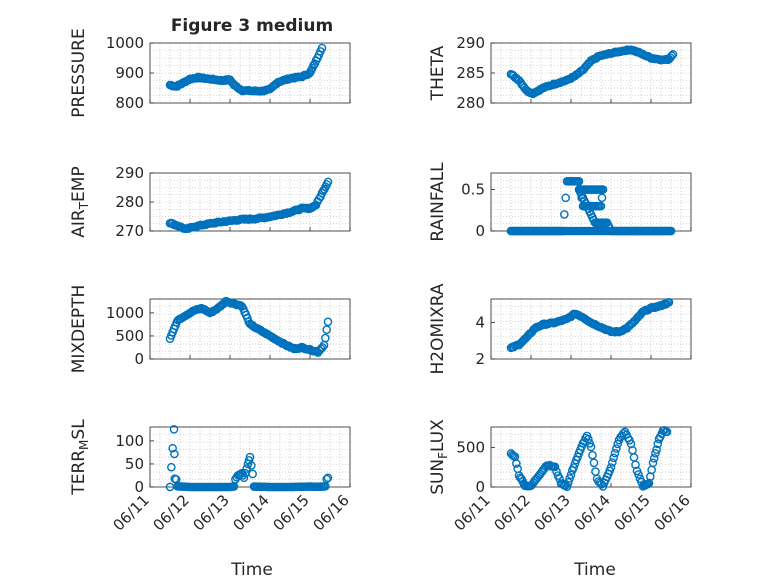 This screenshot has height=587, width=778. I want to click on y-tick-label: 285, so click(470, 73).